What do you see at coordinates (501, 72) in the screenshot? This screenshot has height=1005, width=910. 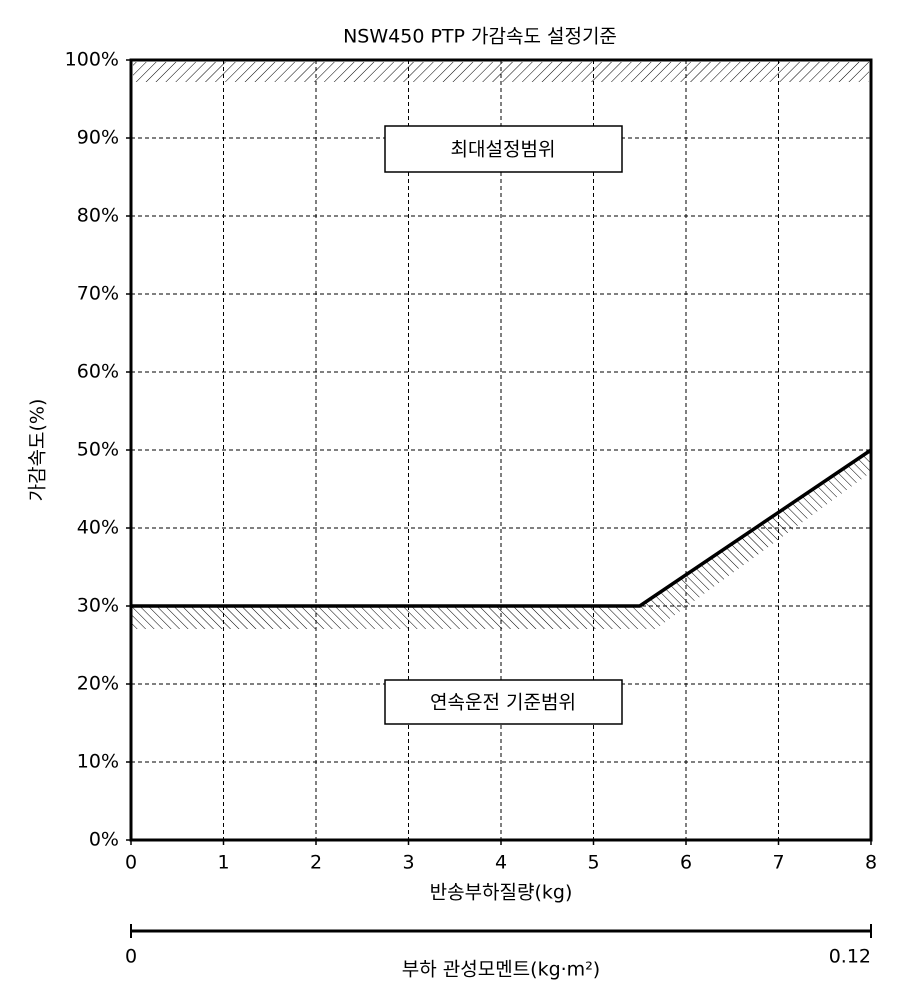 I see `max-hatch` at bounding box center [501, 72].